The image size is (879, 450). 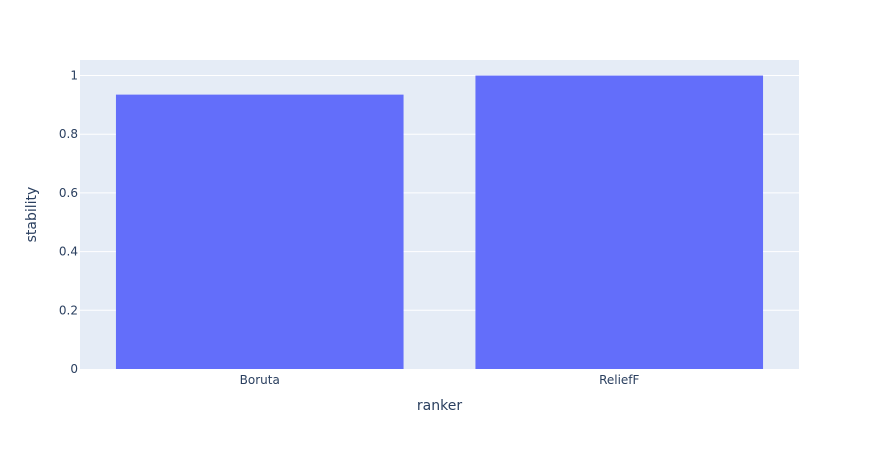 I want to click on y-tick-label: 0.8, so click(x=68, y=134).